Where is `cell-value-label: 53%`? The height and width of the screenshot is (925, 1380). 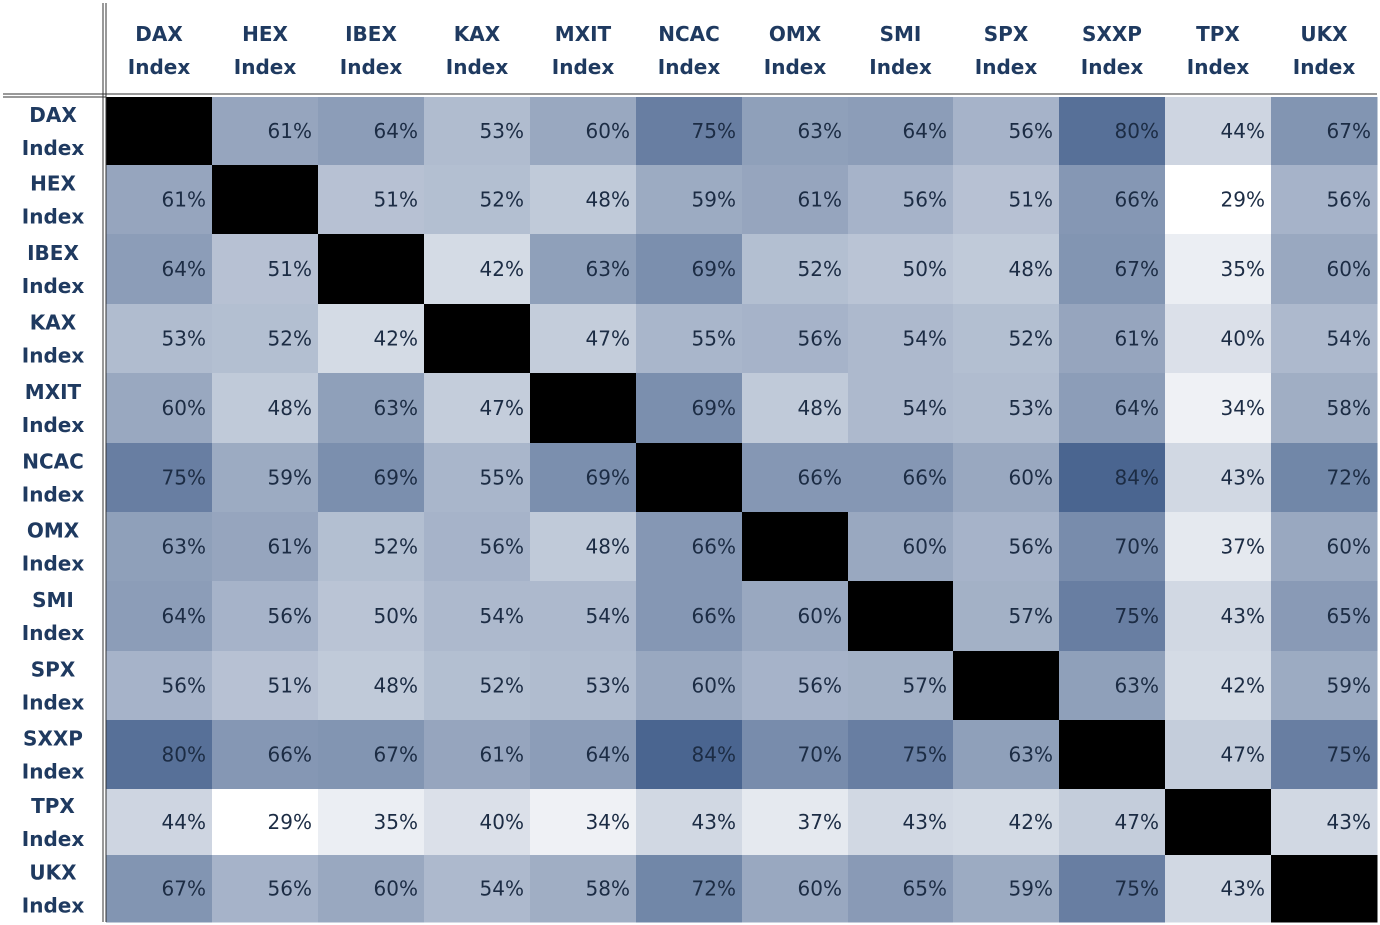 cell-value-label: 53% is located at coordinates (184, 339).